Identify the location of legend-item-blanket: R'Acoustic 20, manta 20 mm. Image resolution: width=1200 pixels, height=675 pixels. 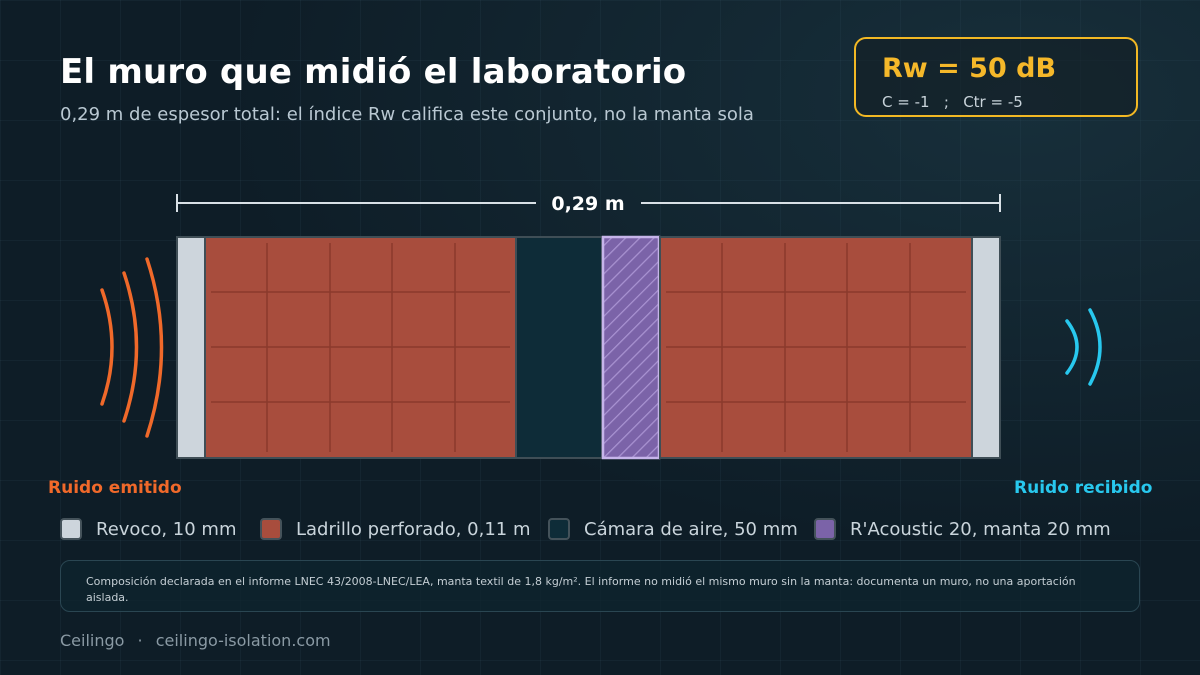
(962, 529).